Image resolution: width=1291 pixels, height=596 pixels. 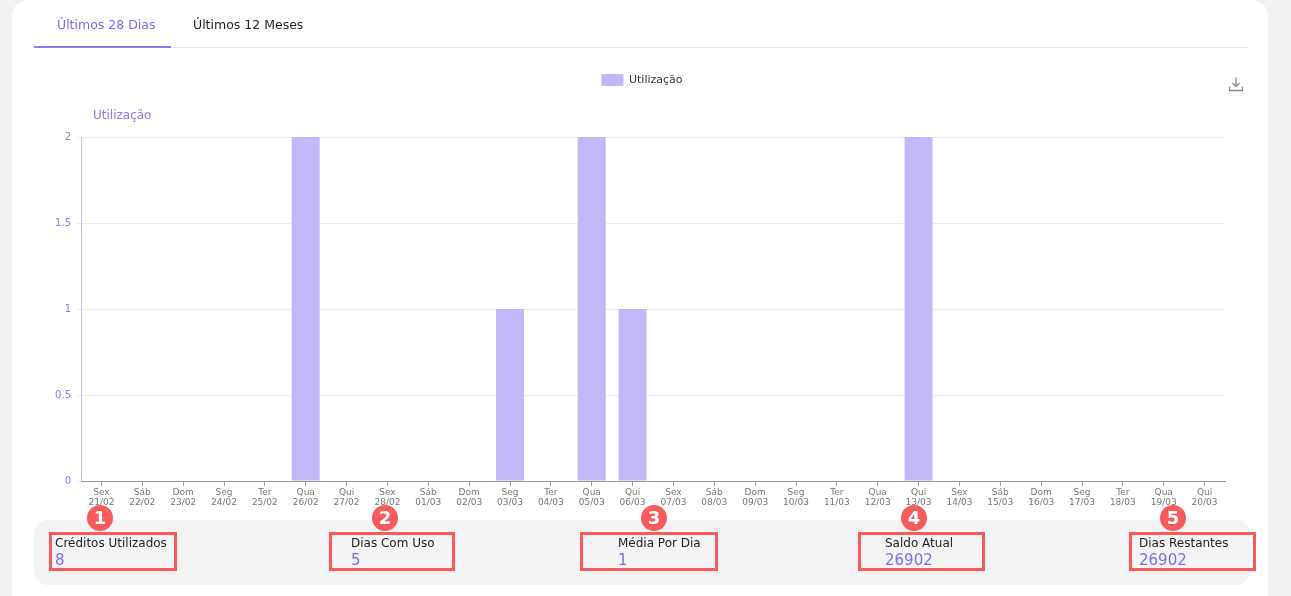 What do you see at coordinates (393, 543) in the screenshot?
I see `text: Dias Com Uso` at bounding box center [393, 543].